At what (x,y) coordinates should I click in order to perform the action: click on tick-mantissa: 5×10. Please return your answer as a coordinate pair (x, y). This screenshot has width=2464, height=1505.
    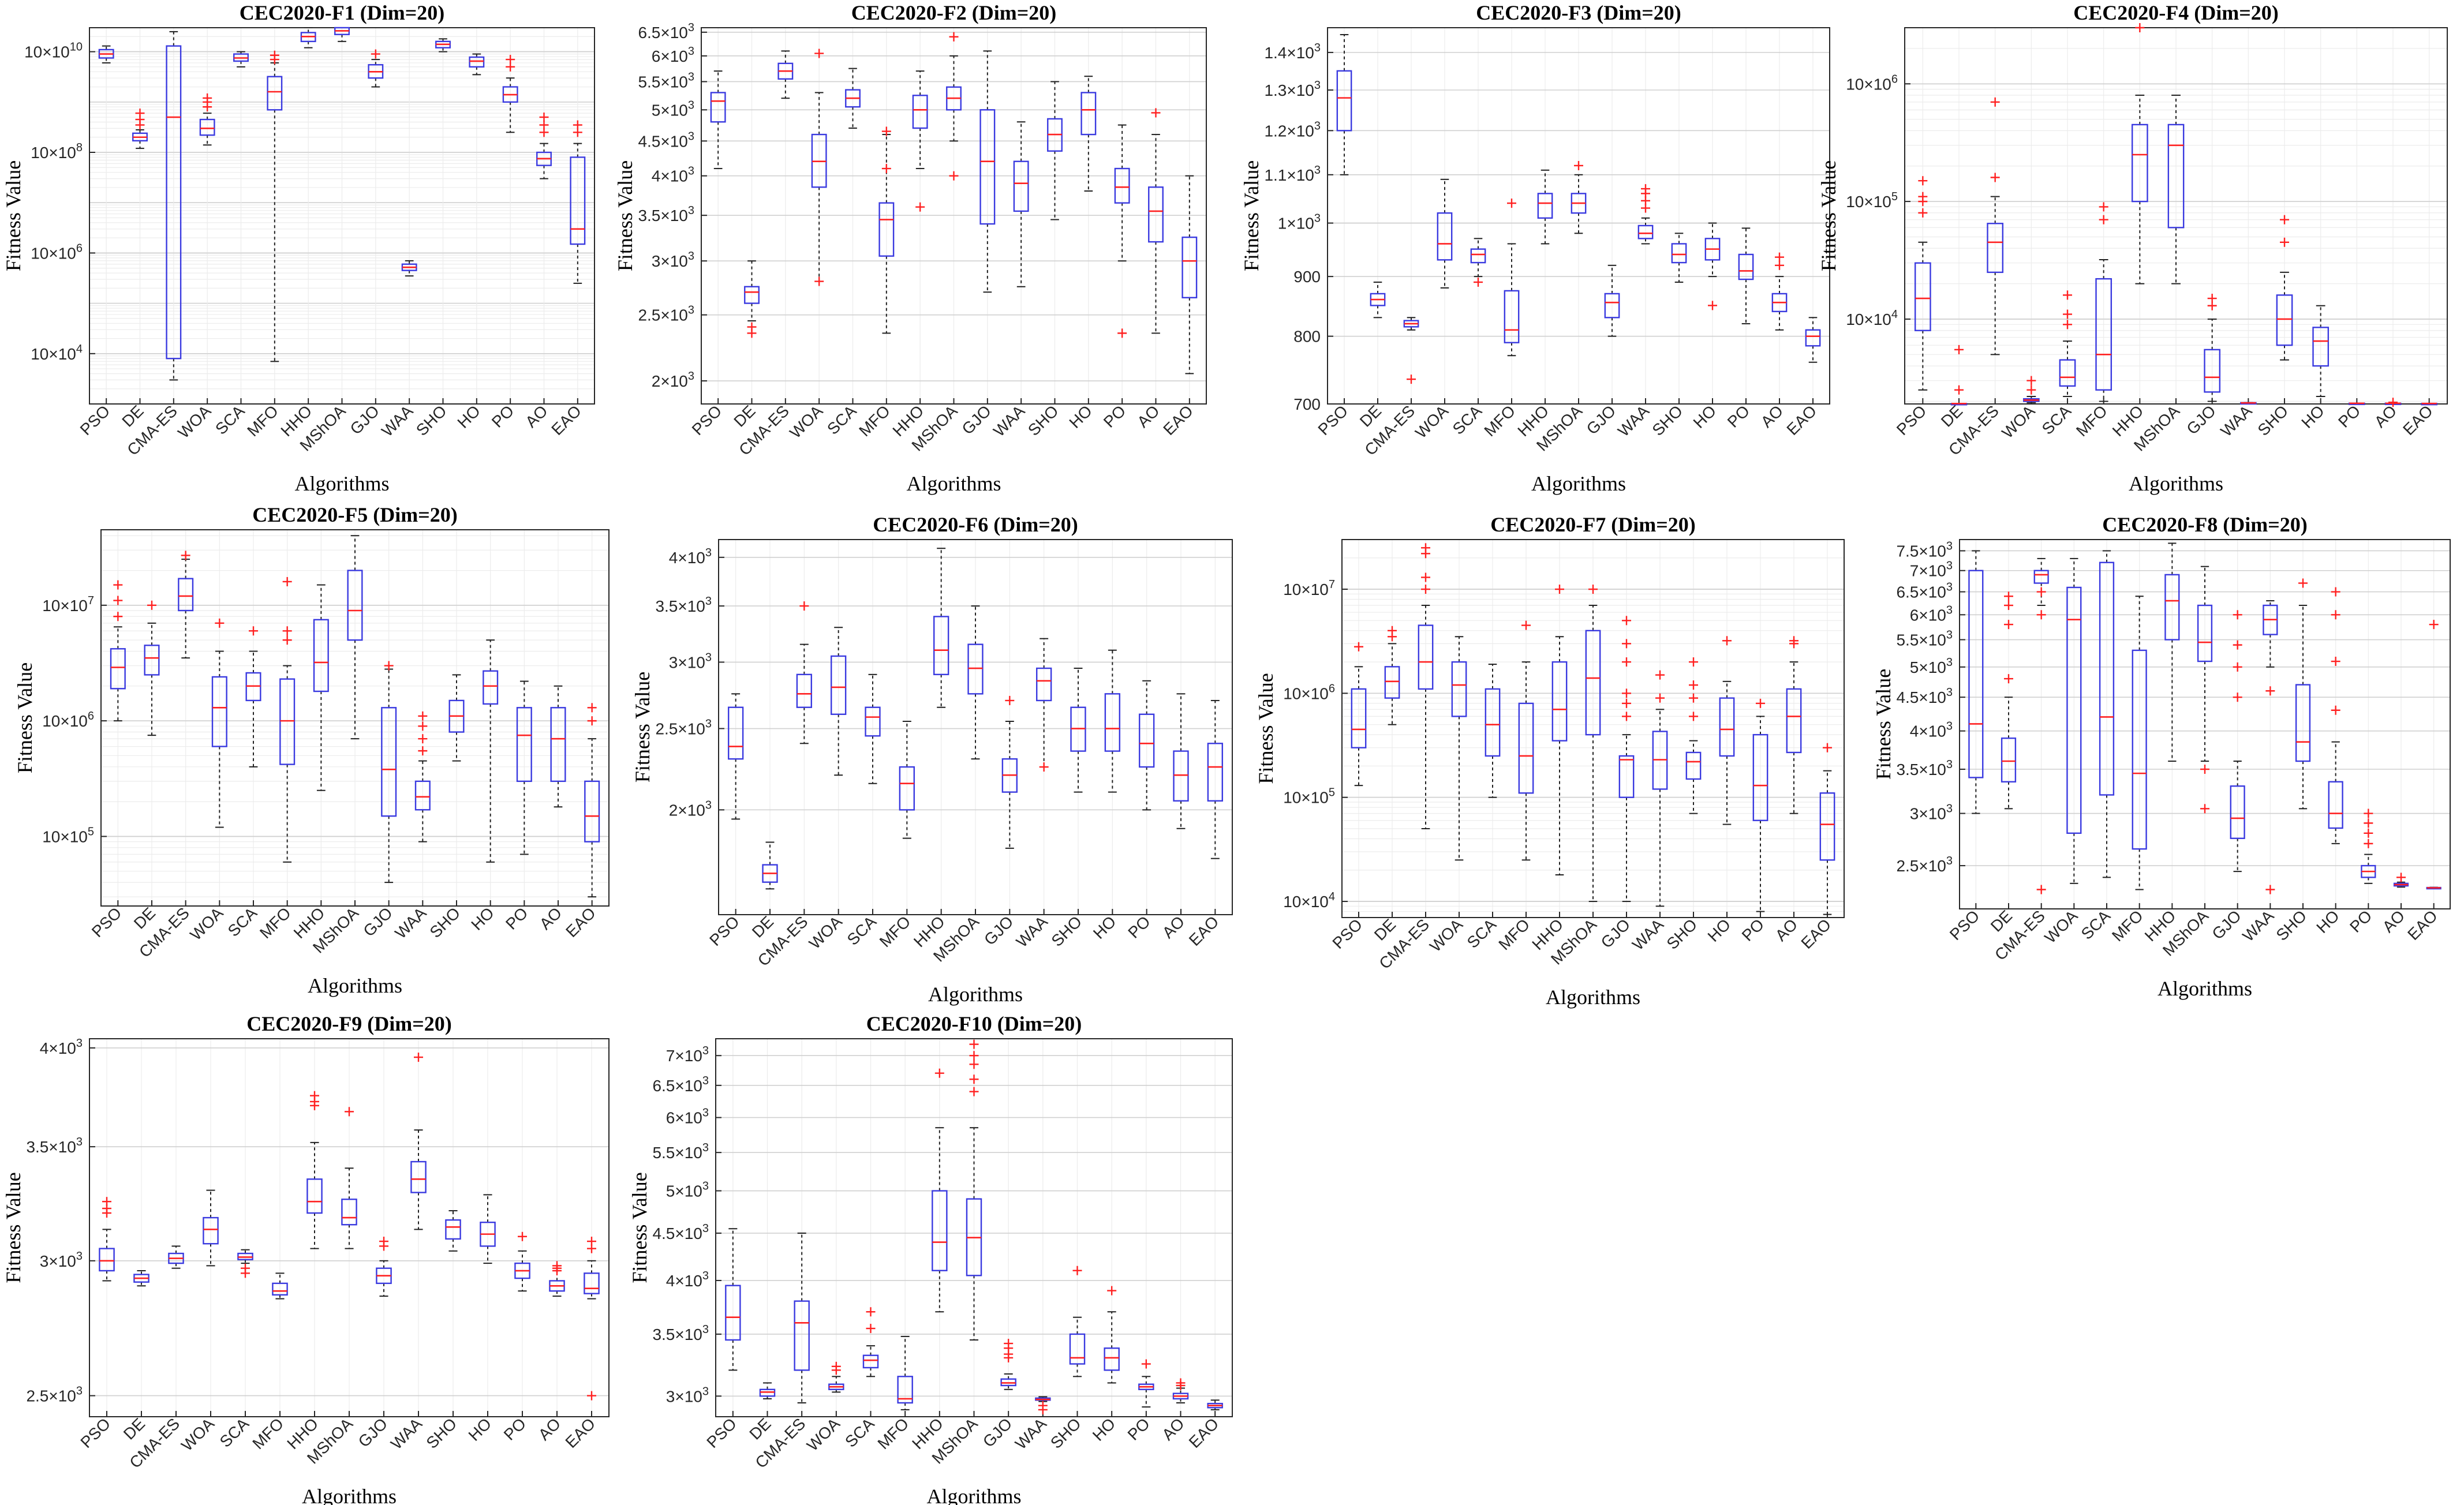
    Looking at the image, I should click on (684, 1191).